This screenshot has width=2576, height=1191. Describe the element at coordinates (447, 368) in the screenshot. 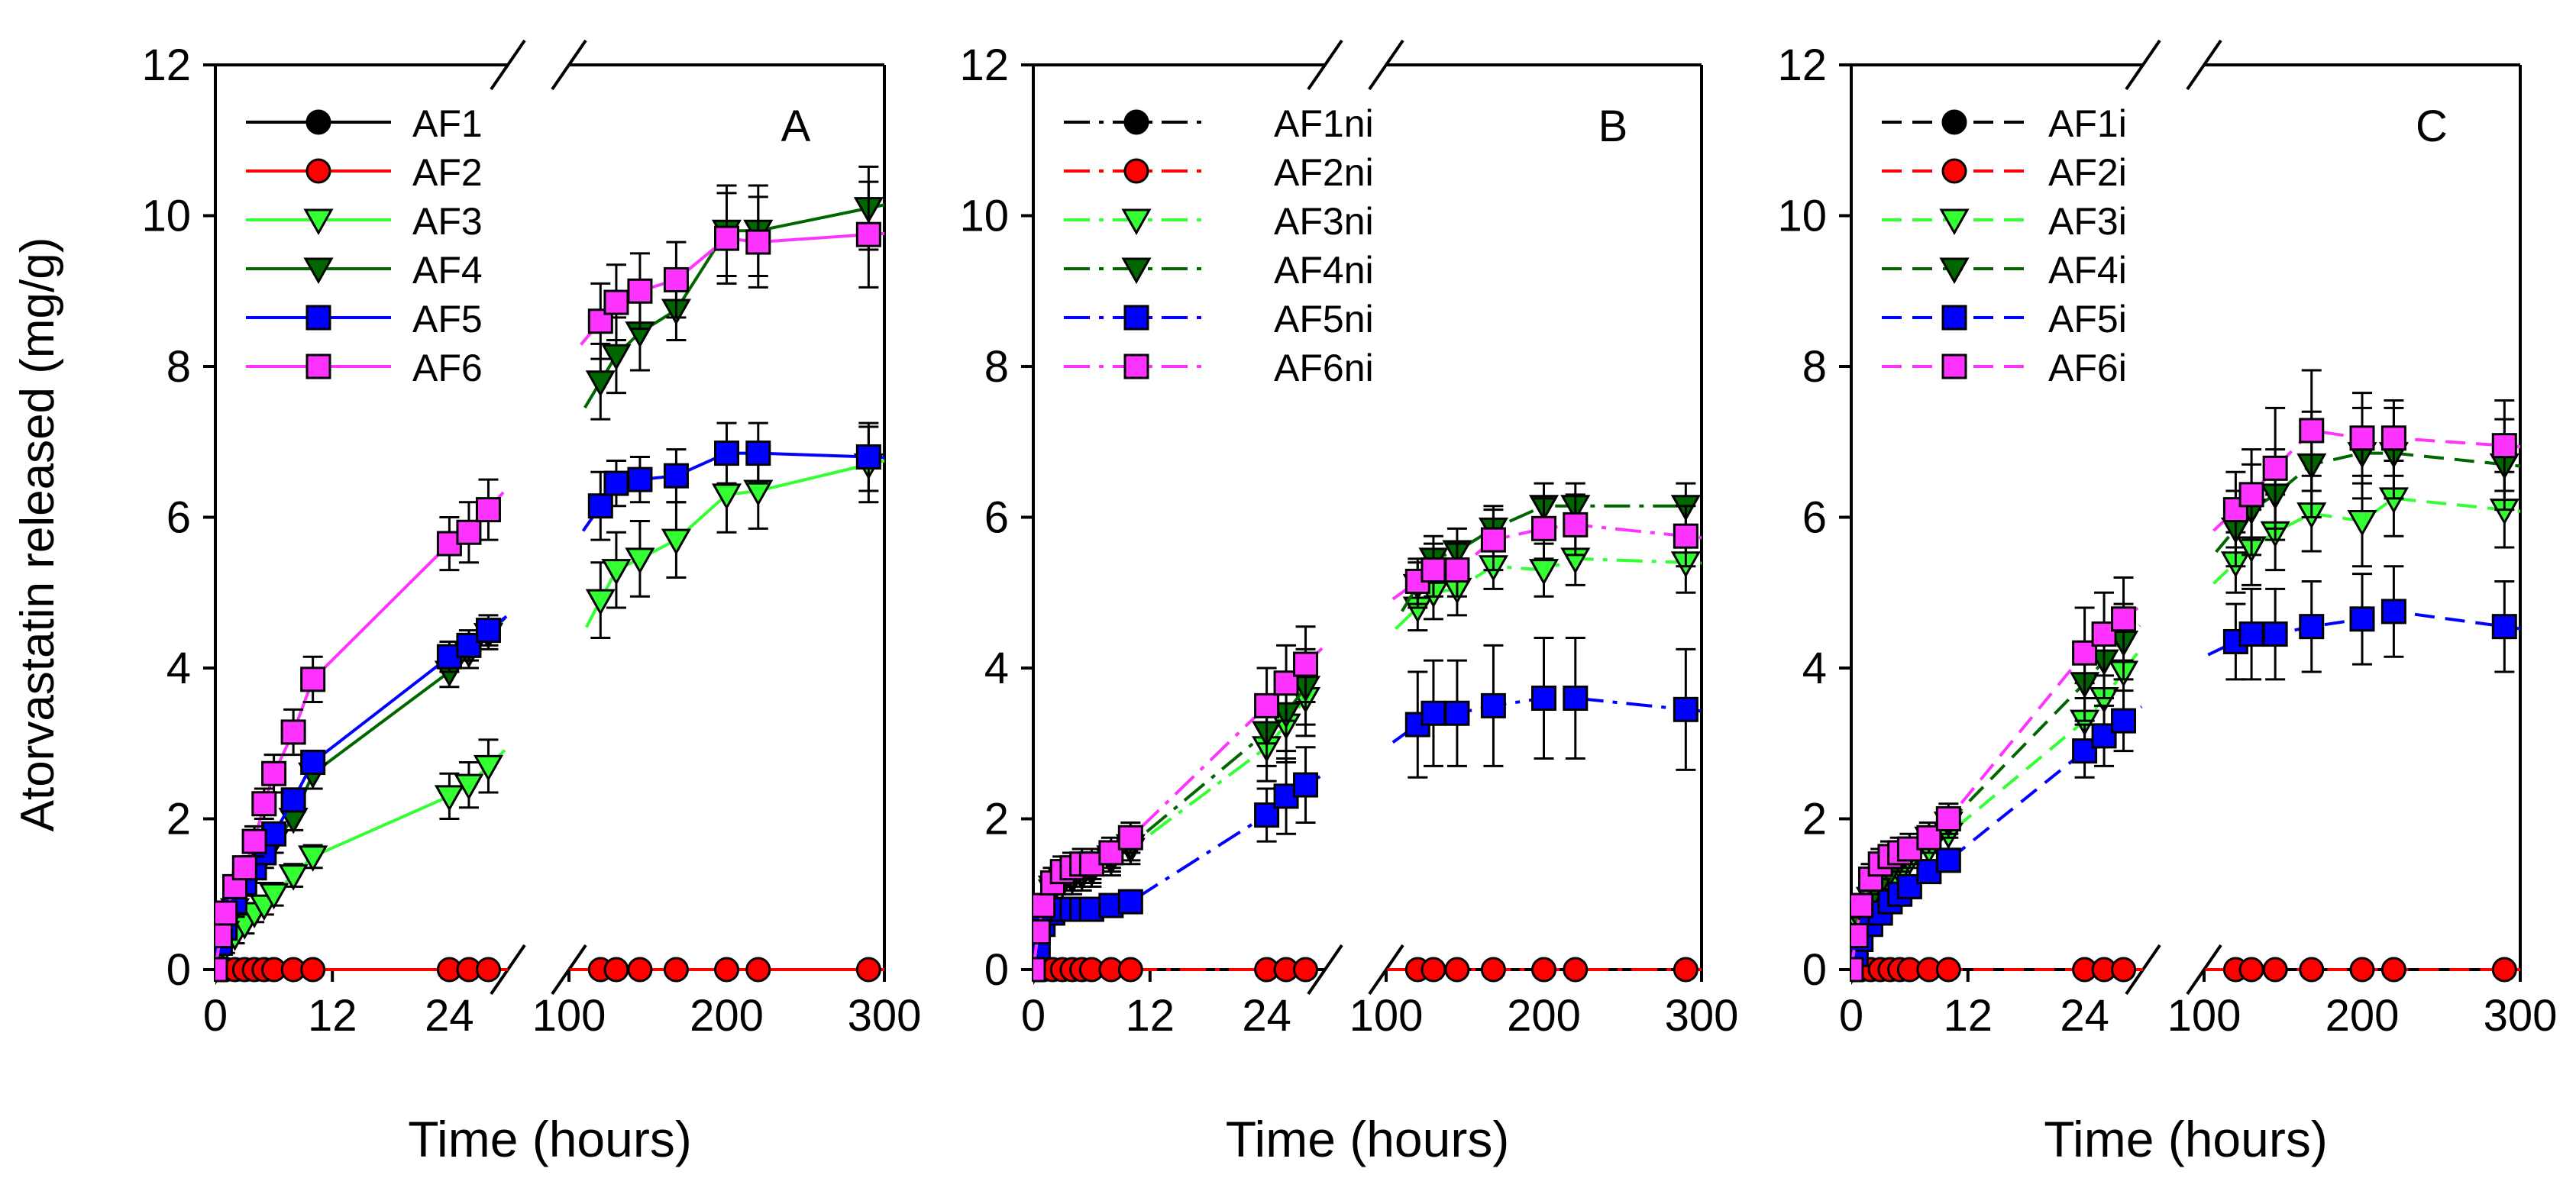

I see `legend-label: AF6` at that location.